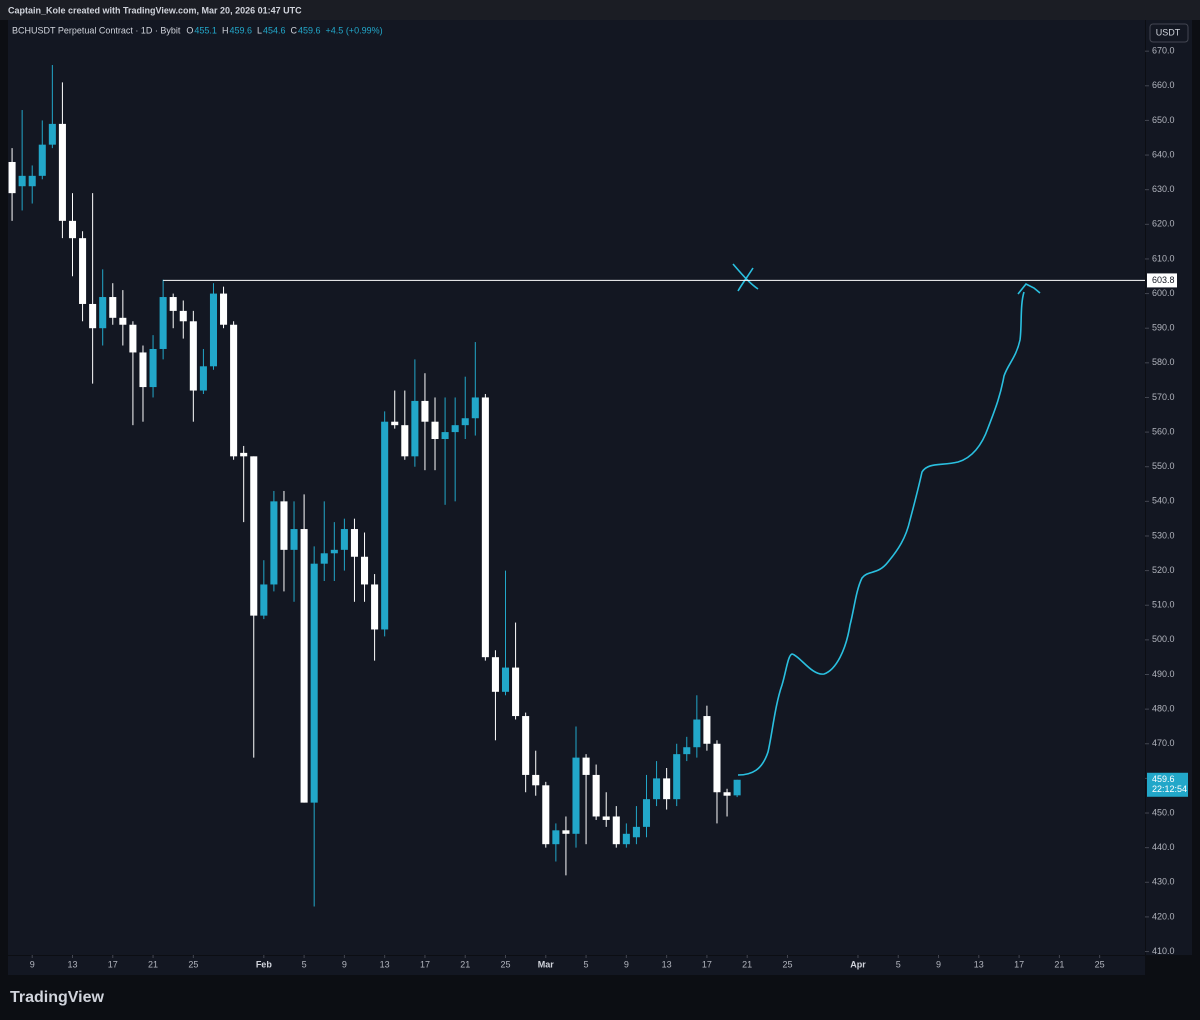  What do you see at coordinates (189, 30) in the screenshot?
I see `legend-field-label: O` at bounding box center [189, 30].